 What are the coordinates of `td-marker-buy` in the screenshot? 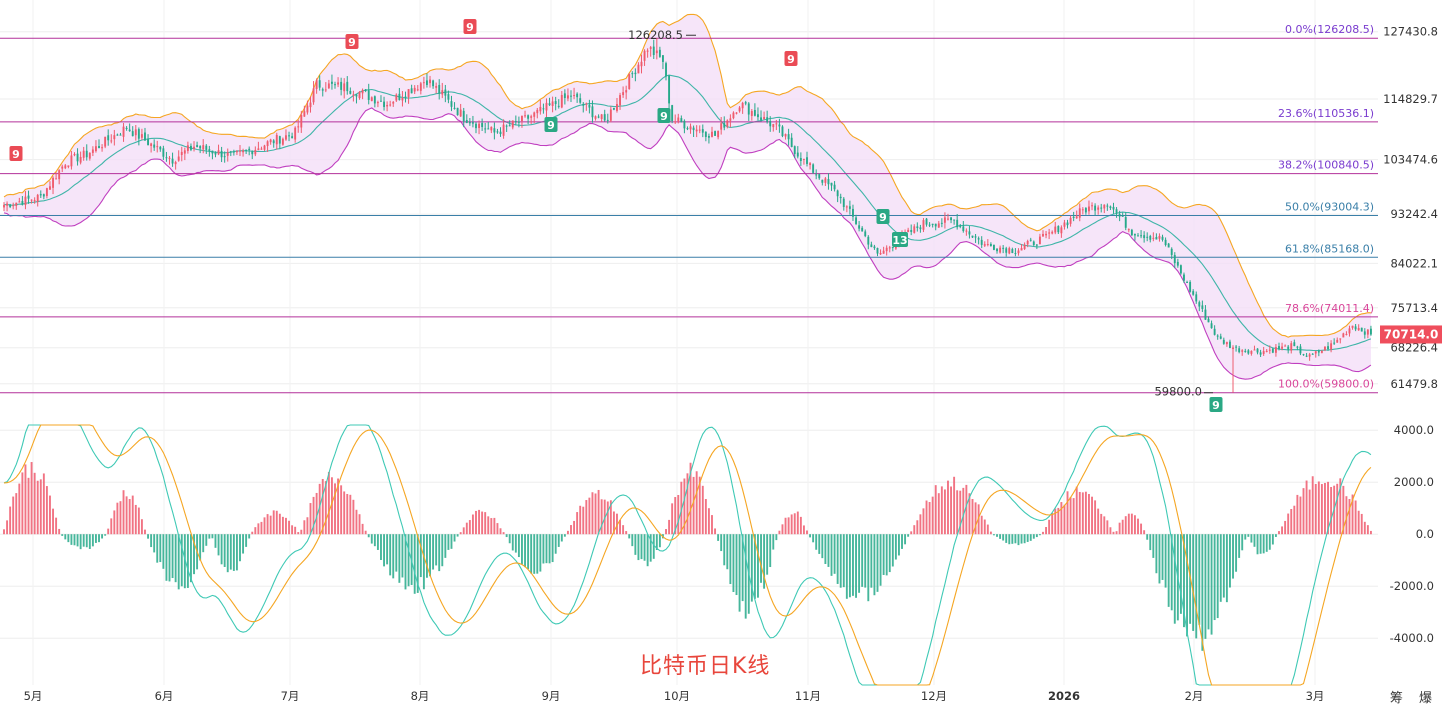 It's located at (664, 115).